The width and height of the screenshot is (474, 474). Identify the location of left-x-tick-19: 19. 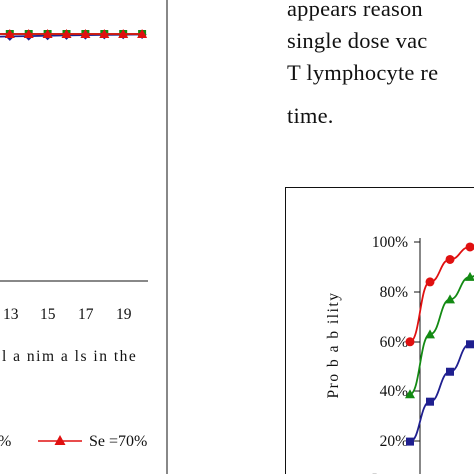
(124, 314).